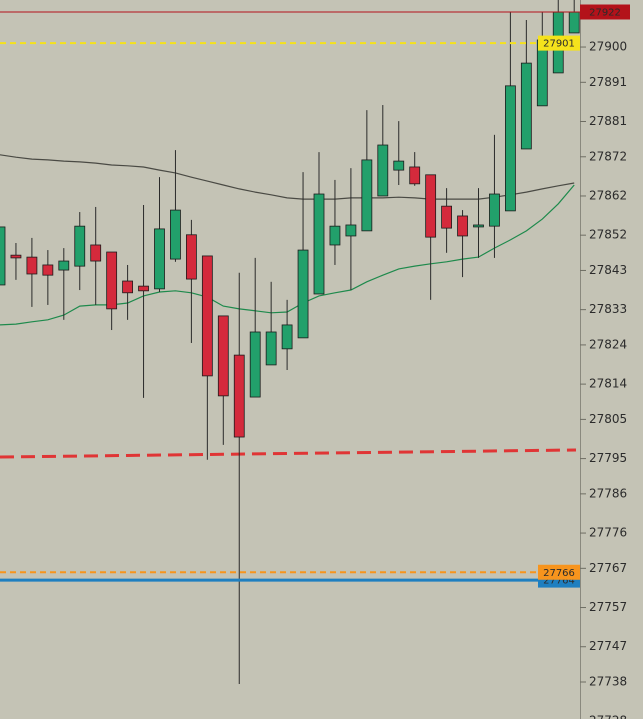  I want to click on y-tick-label: 27881, so click(608, 121).